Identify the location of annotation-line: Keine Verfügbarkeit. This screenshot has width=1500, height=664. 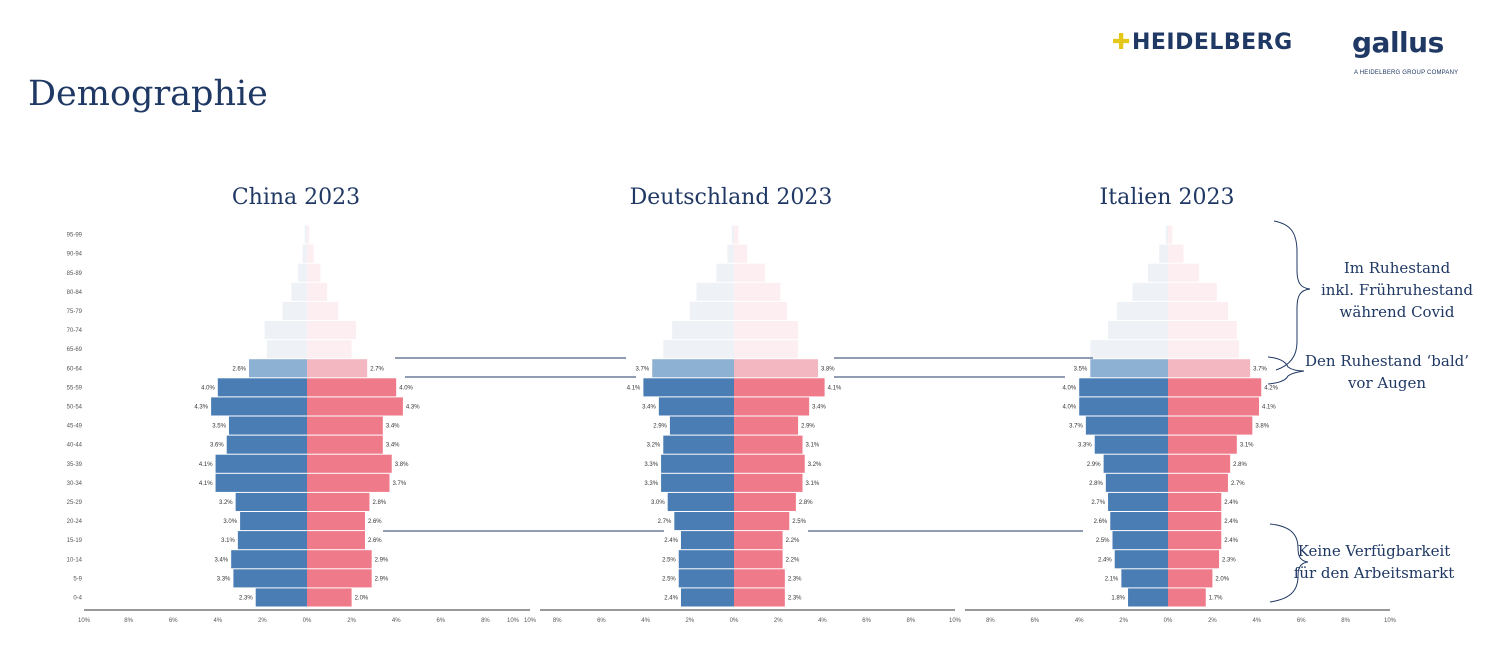
(1374, 551).